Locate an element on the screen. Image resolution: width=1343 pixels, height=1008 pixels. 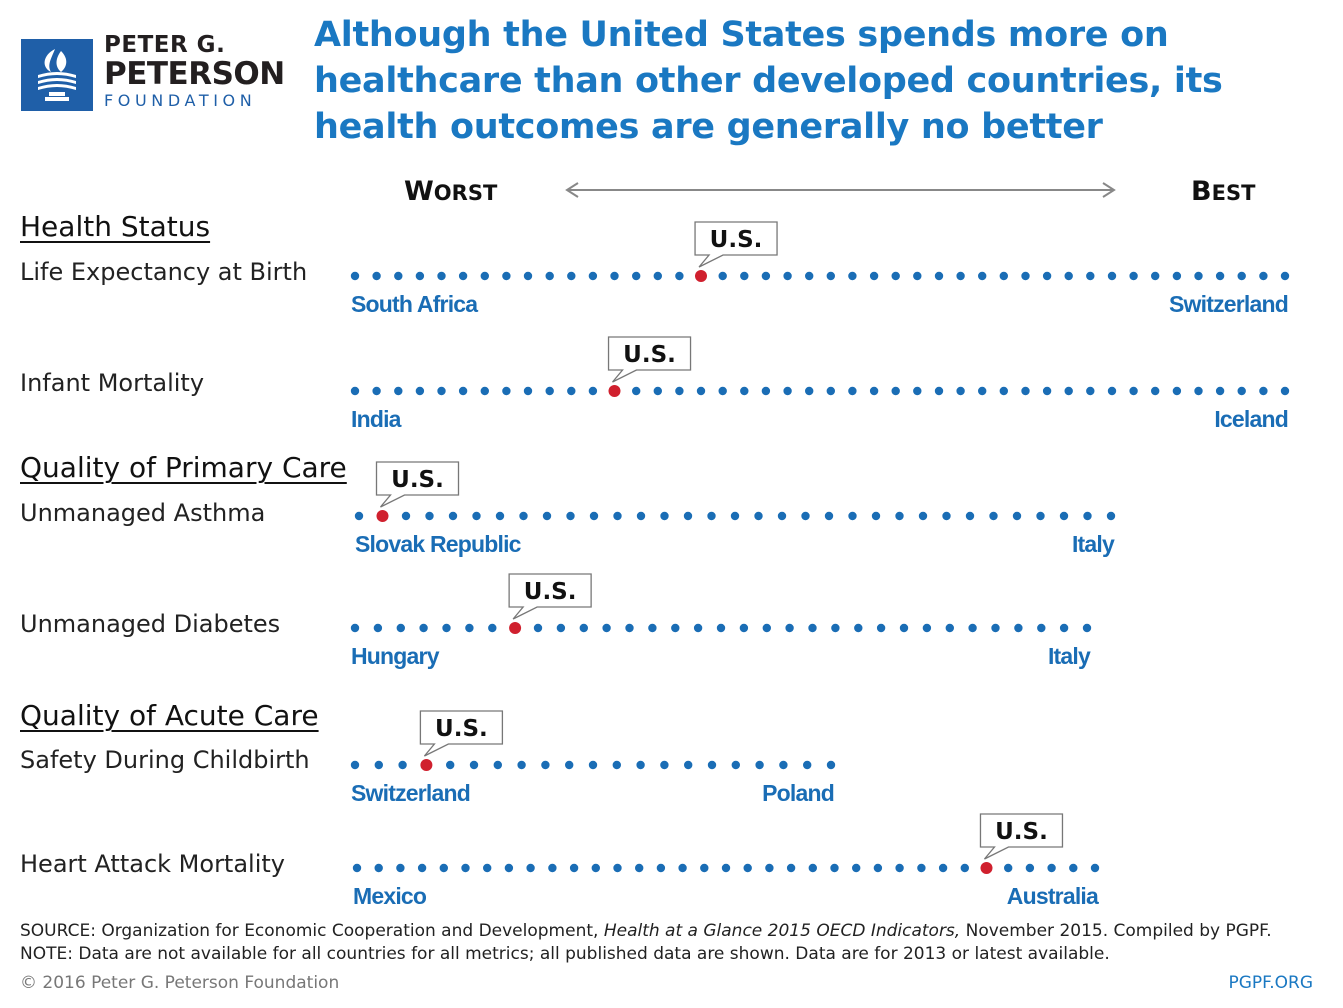
strip-infant-mortality: U.S. India Iceland is located at coordinates (820, 384).